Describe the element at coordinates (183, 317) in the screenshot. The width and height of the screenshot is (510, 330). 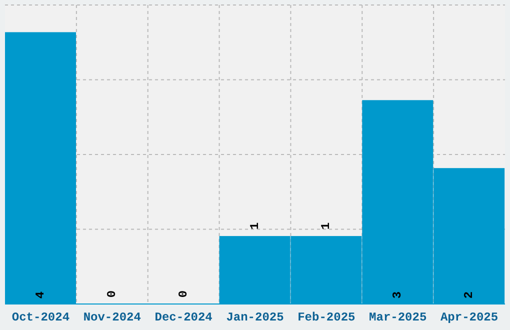
I see `x-tick-label: Dec-2024` at that location.